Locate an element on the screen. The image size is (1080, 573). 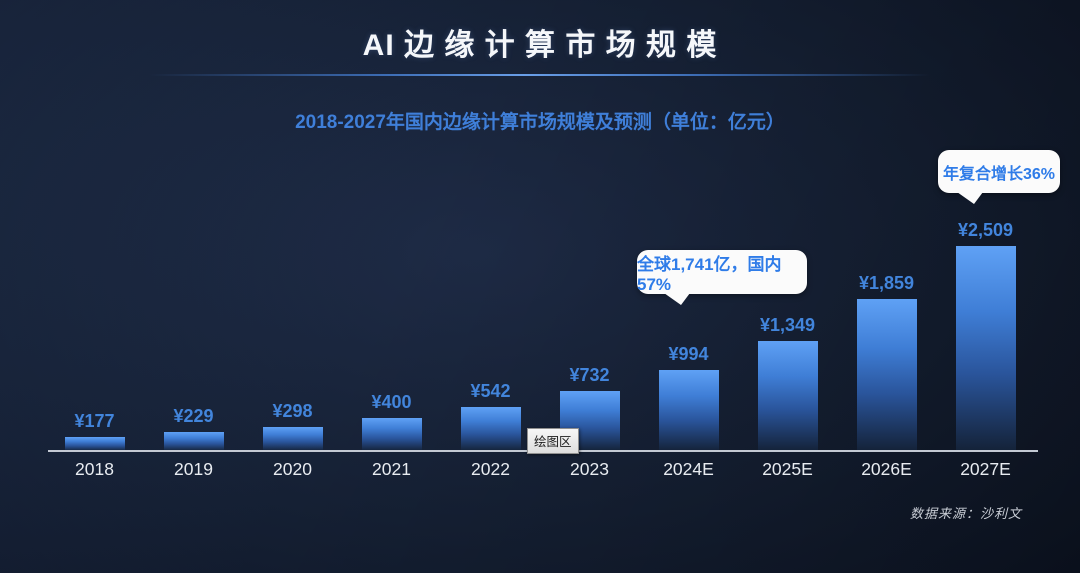
value-label-2018: ¥177 is located at coordinates (94, 421).